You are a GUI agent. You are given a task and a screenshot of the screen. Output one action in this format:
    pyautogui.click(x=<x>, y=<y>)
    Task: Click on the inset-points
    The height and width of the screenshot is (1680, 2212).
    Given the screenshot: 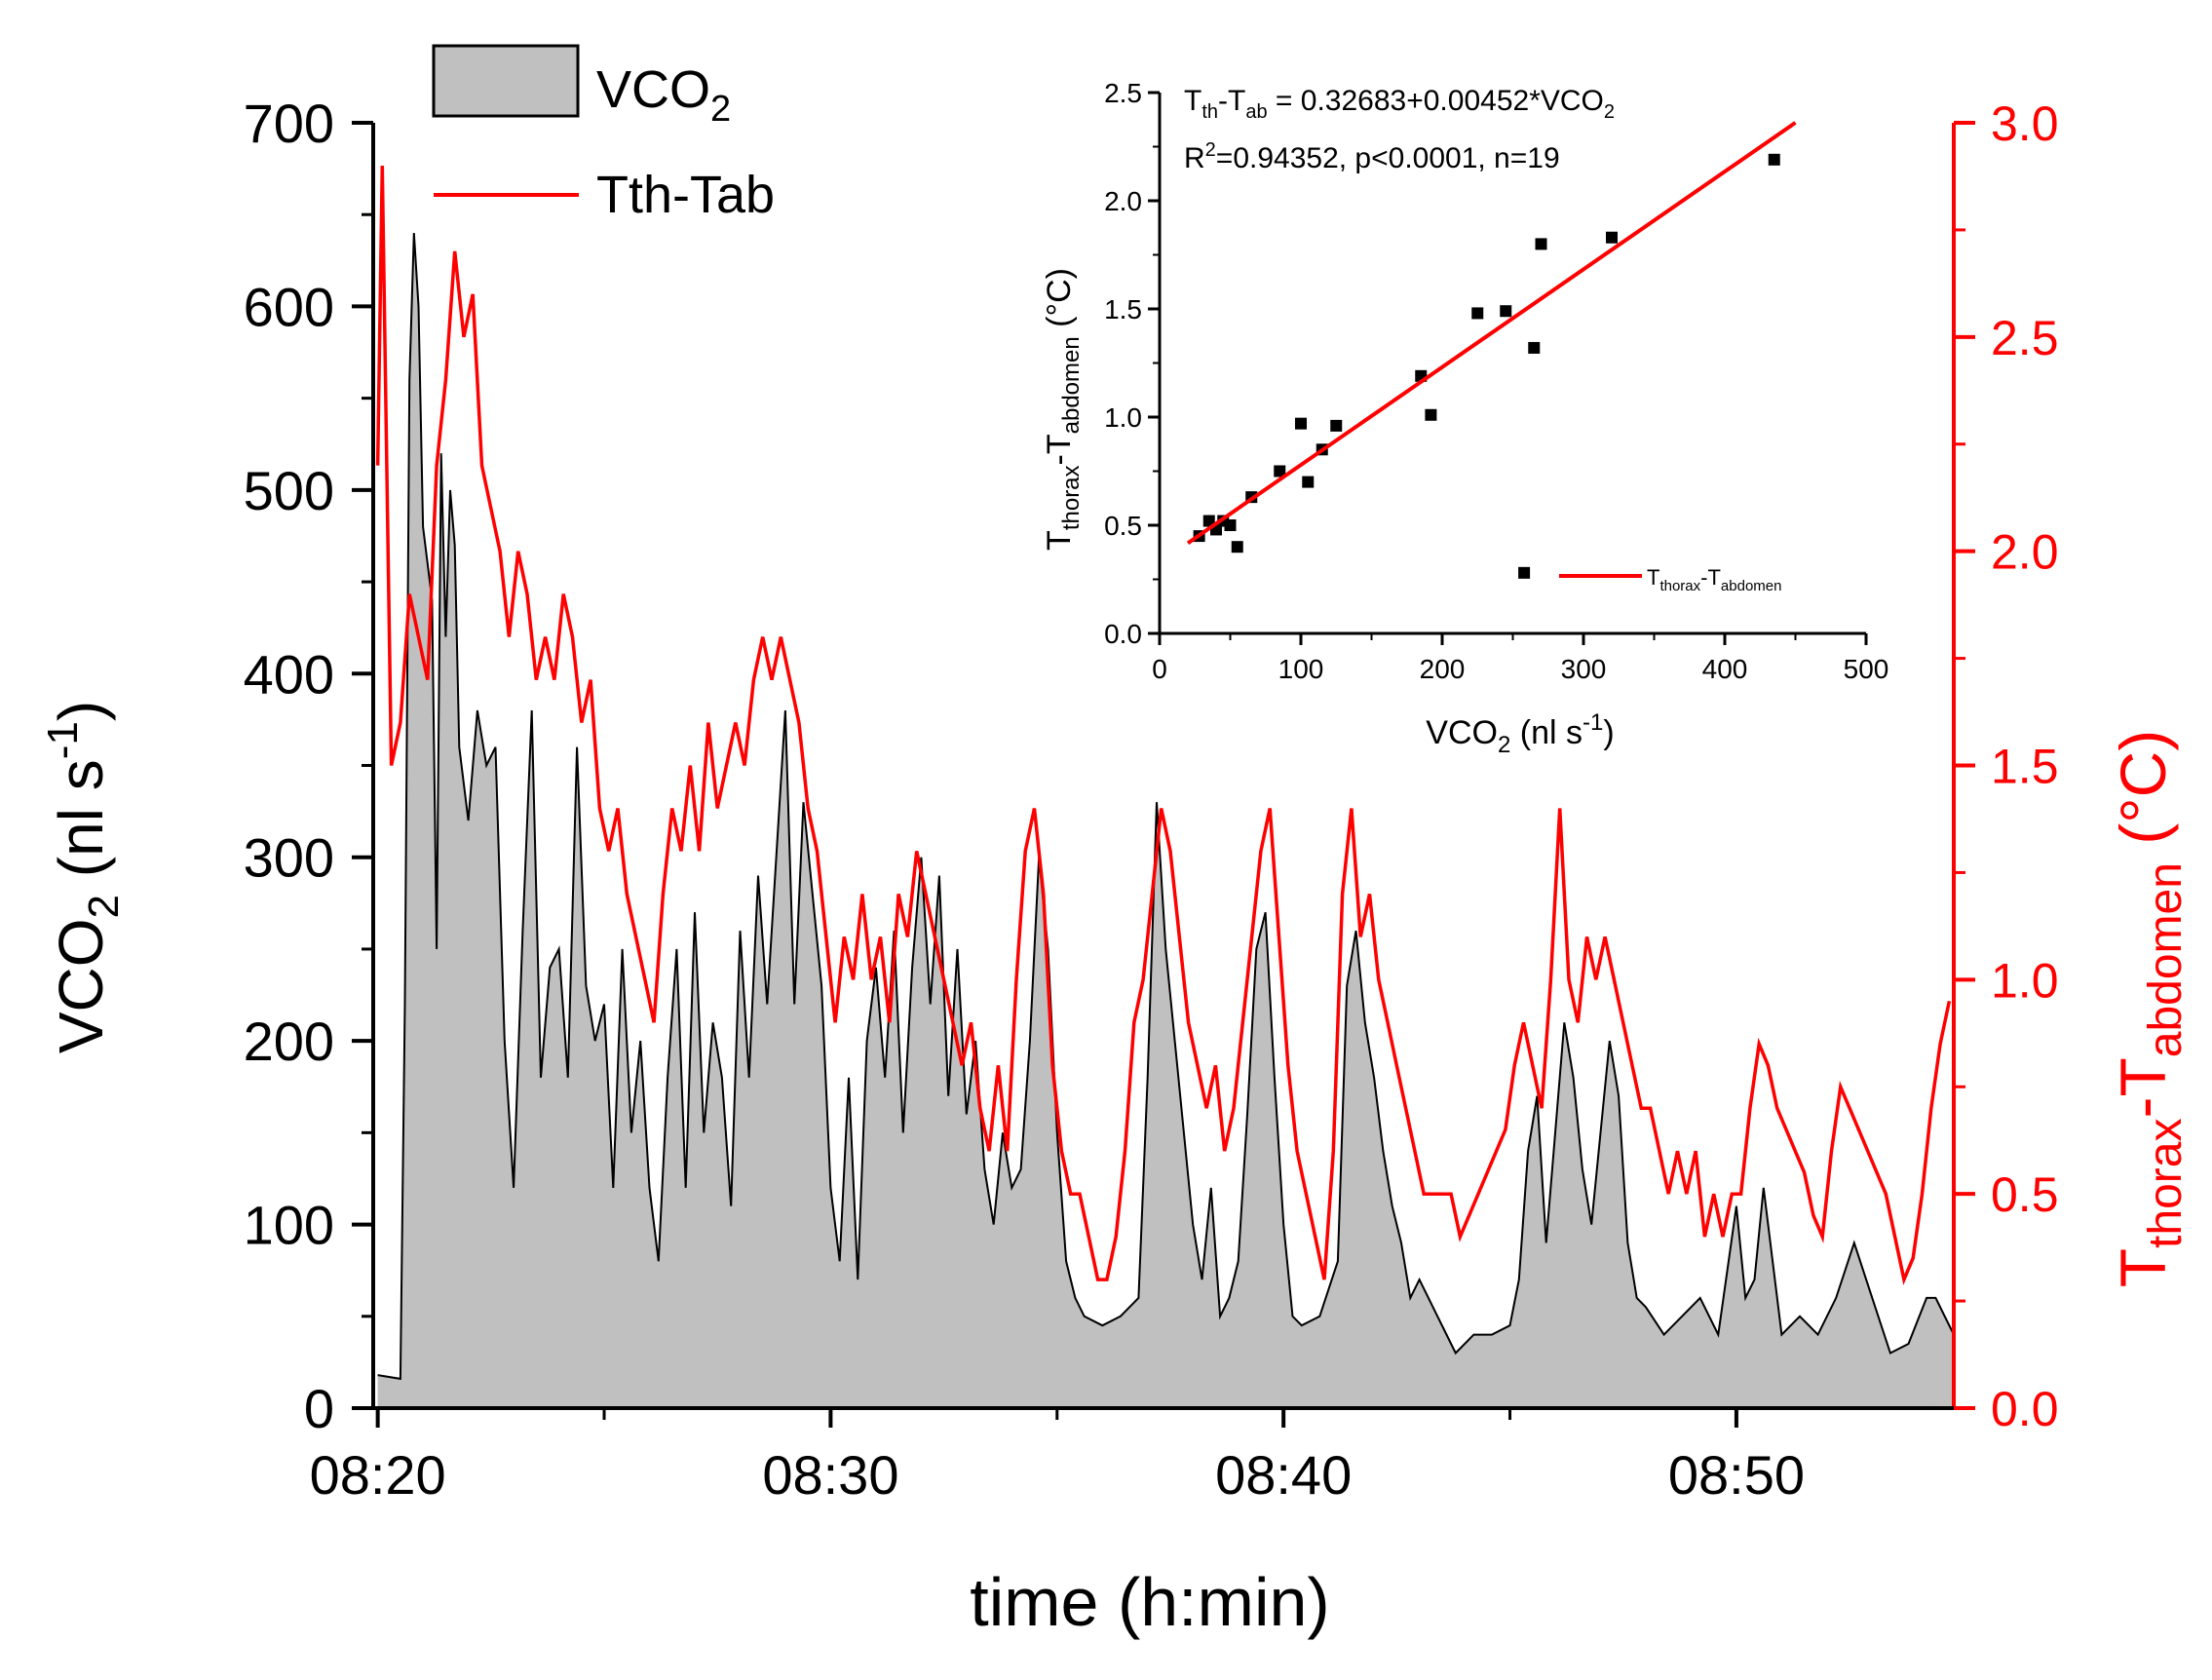 What is the action you would take?
    pyautogui.click(x=1486, y=366)
    